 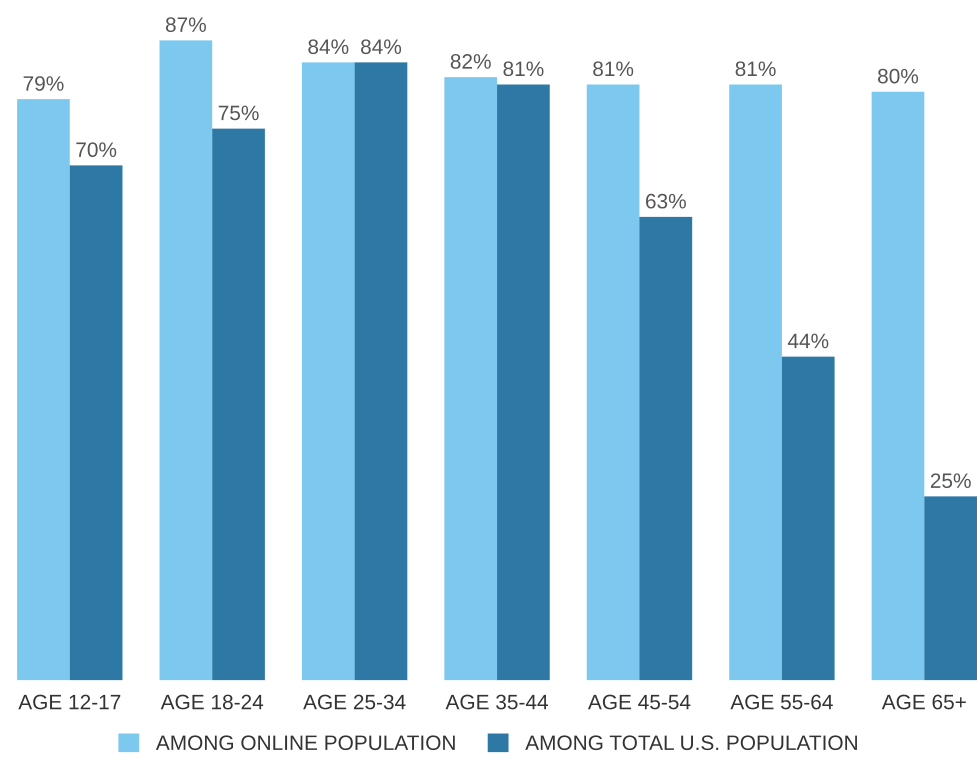 What do you see at coordinates (44, 83) in the screenshot?
I see `data-label: 79%` at bounding box center [44, 83].